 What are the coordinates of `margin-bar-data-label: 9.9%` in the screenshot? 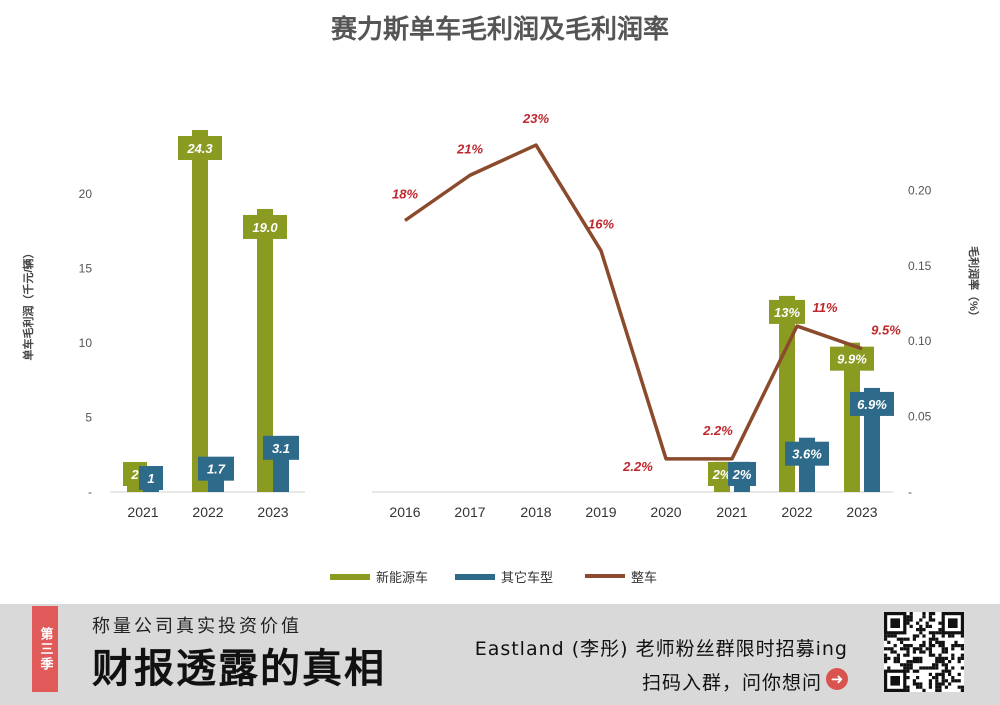 It's located at (852, 359).